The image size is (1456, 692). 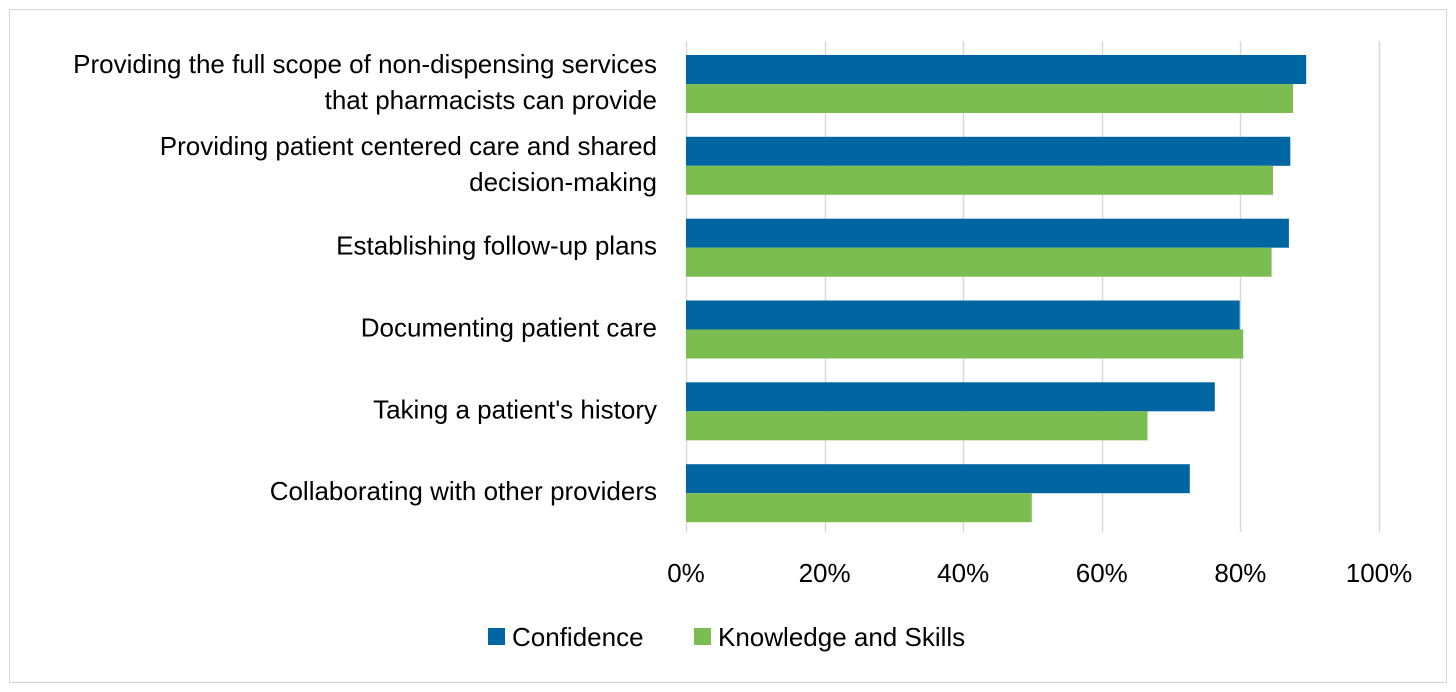 I want to click on category-label: Collaborating with other providers, so click(x=463, y=491).